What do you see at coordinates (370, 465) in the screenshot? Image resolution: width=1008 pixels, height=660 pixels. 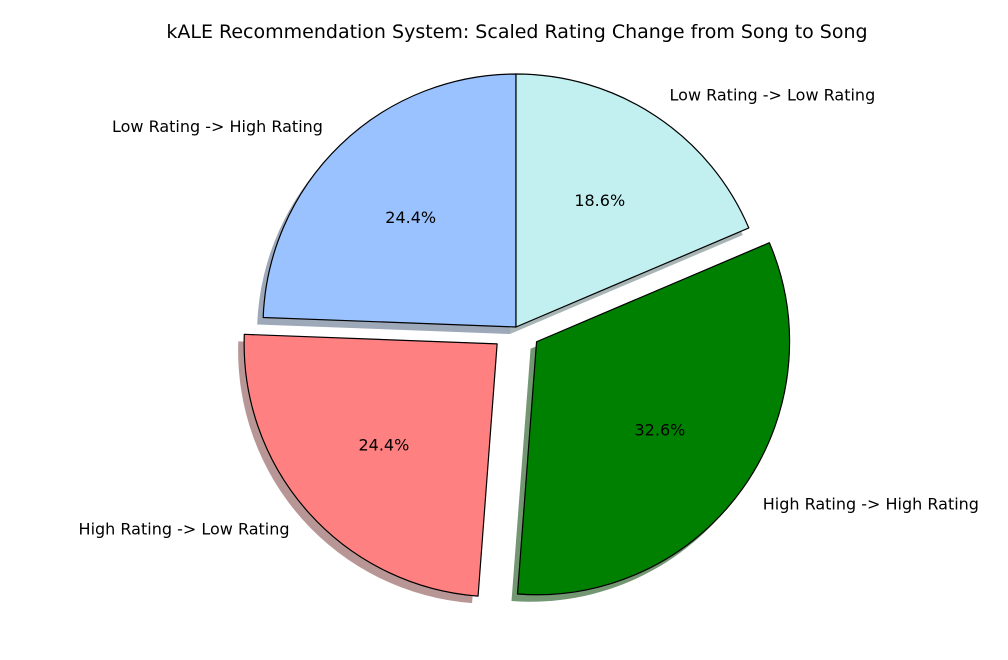 I see `slice-2-wedge` at bounding box center [370, 465].